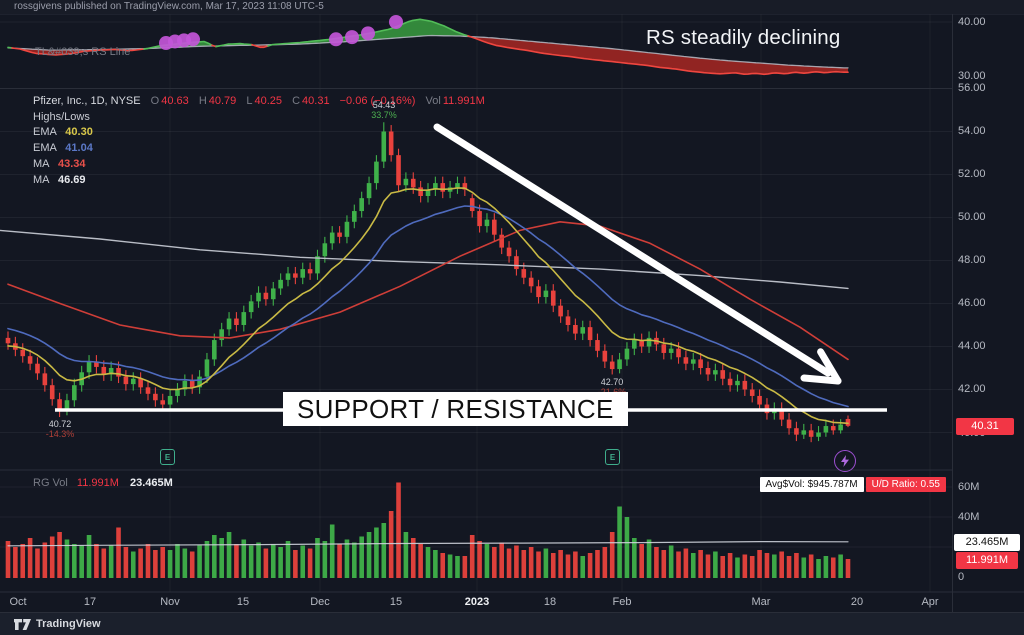 The height and width of the screenshot is (635, 1024). I want to click on ohlc-high-value: 40.79, so click(222, 101).